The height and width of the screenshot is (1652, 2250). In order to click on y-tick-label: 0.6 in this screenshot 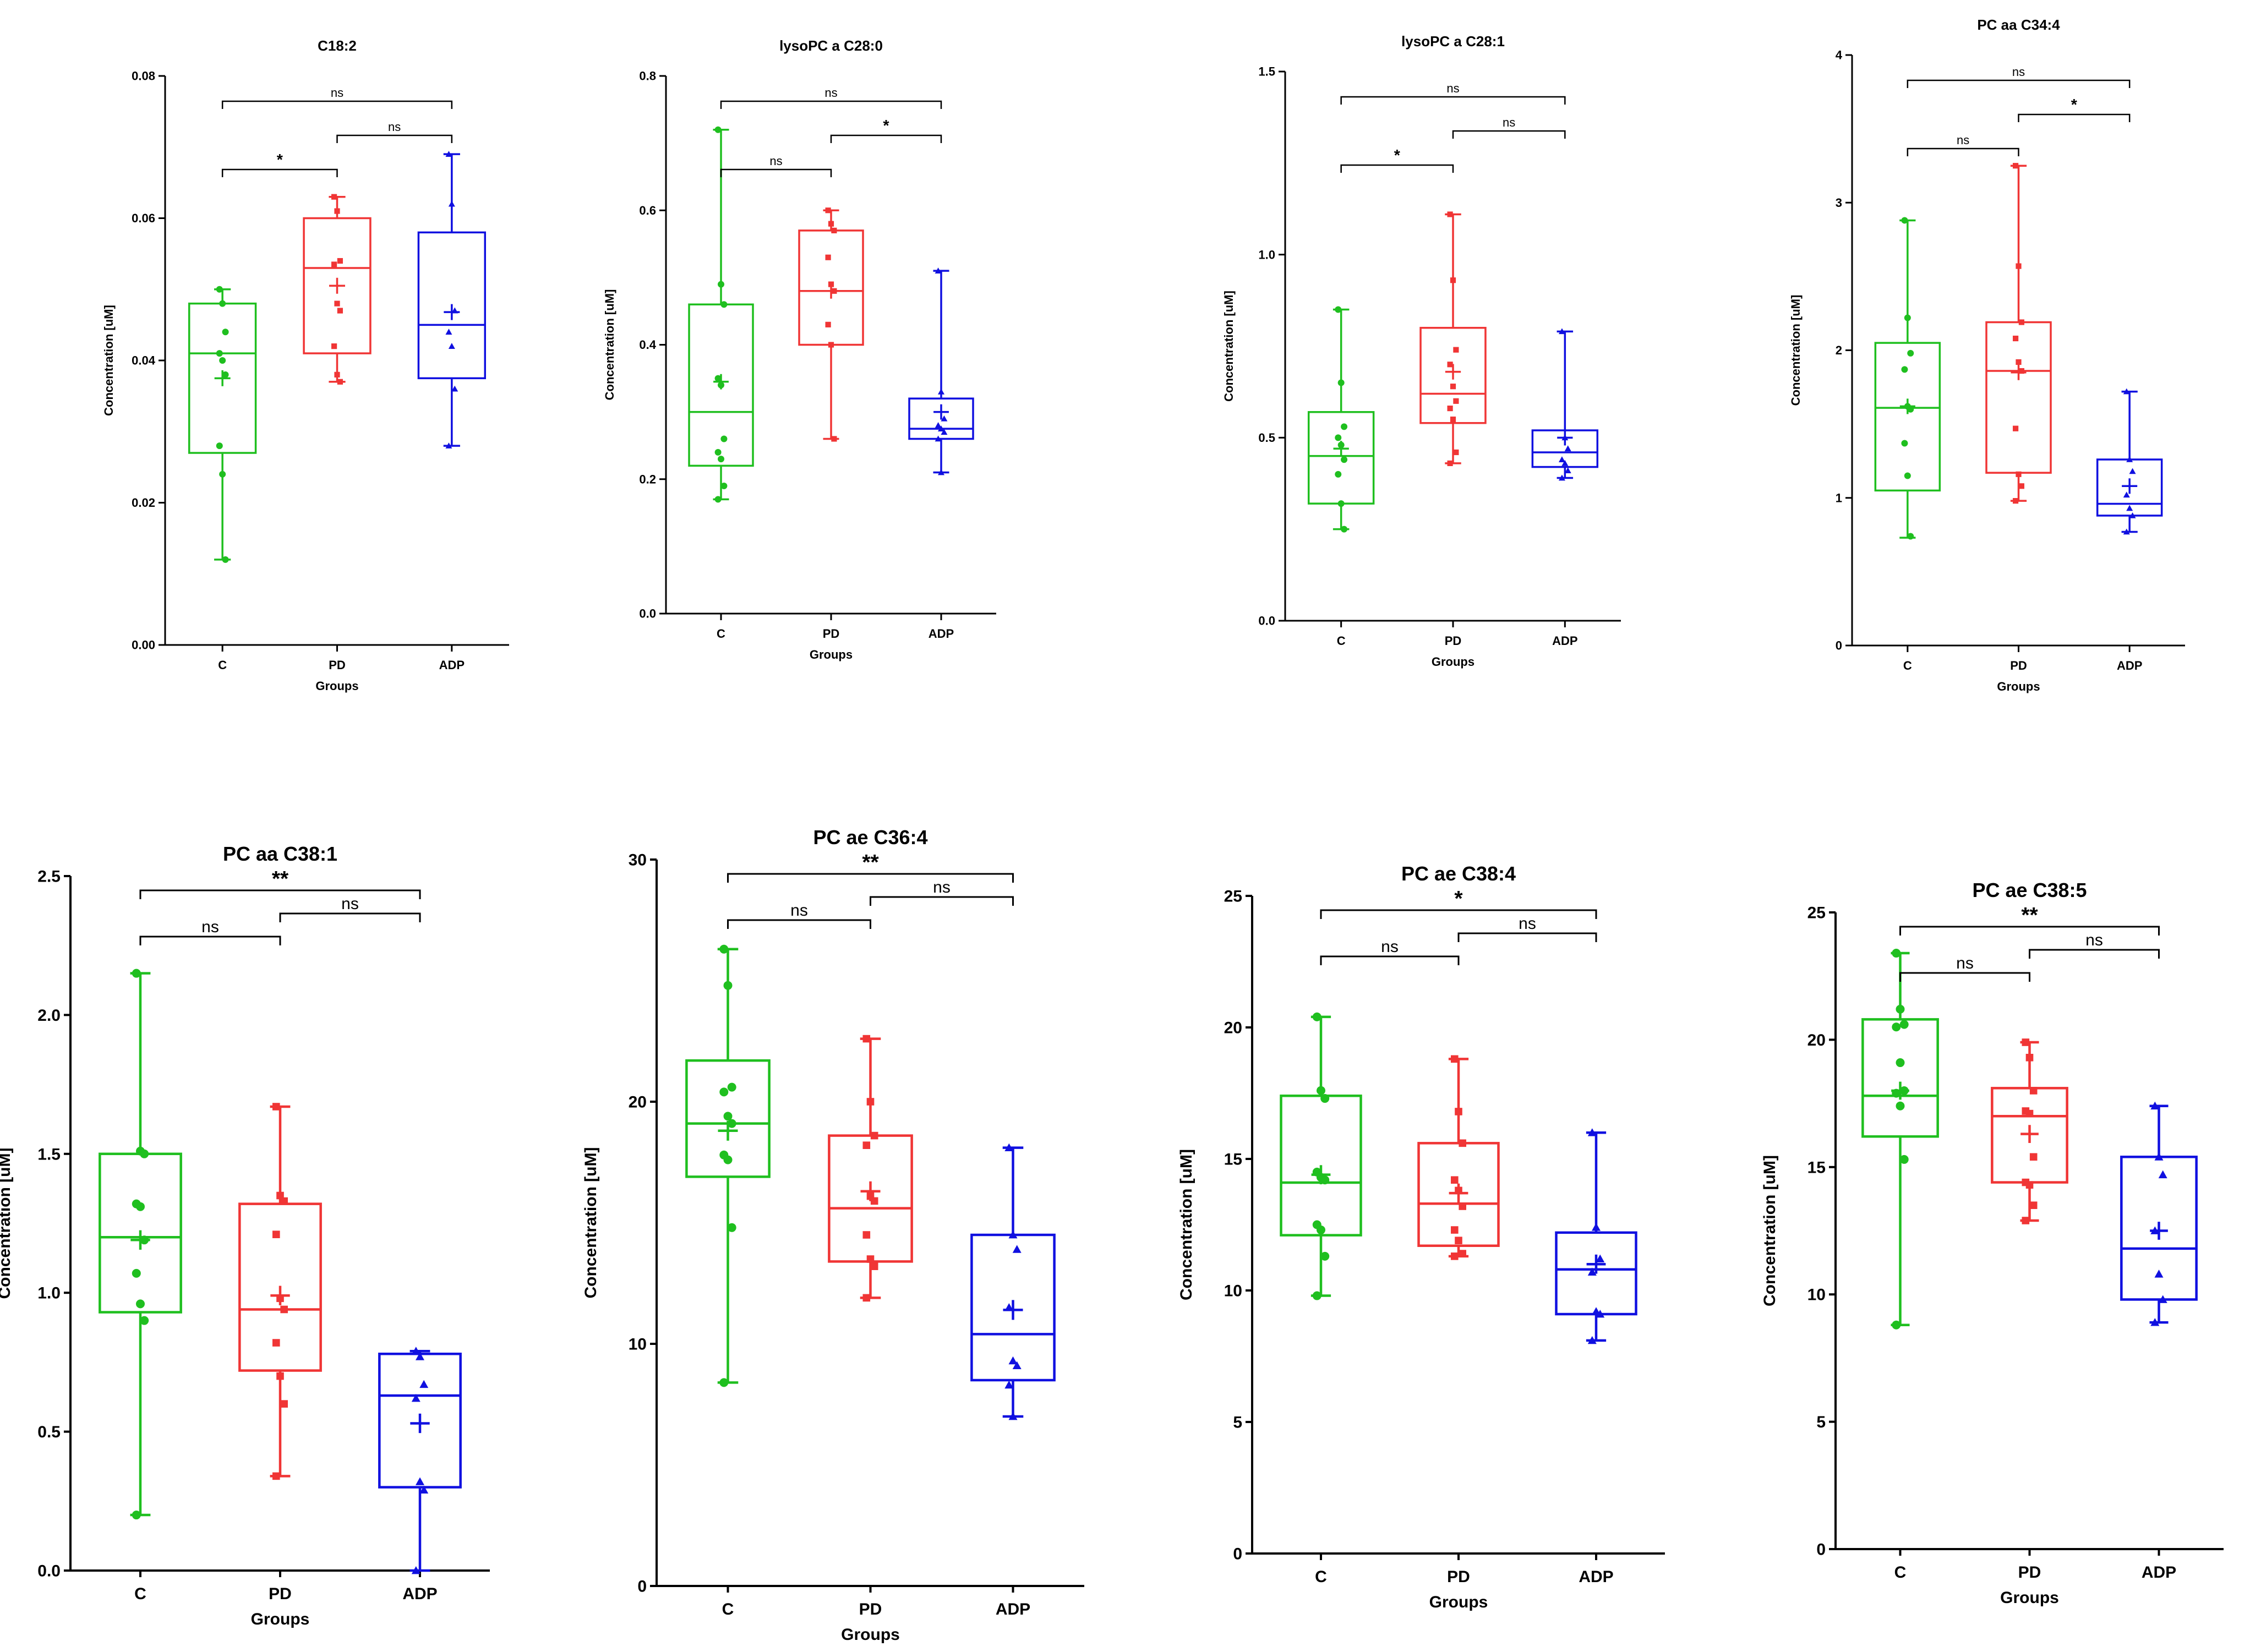, I will do `click(647, 210)`.